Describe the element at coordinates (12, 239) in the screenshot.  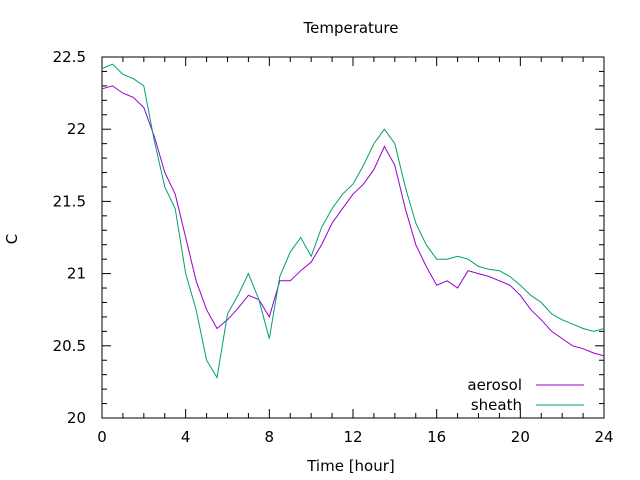
I see `y-axis-label: C` at that location.